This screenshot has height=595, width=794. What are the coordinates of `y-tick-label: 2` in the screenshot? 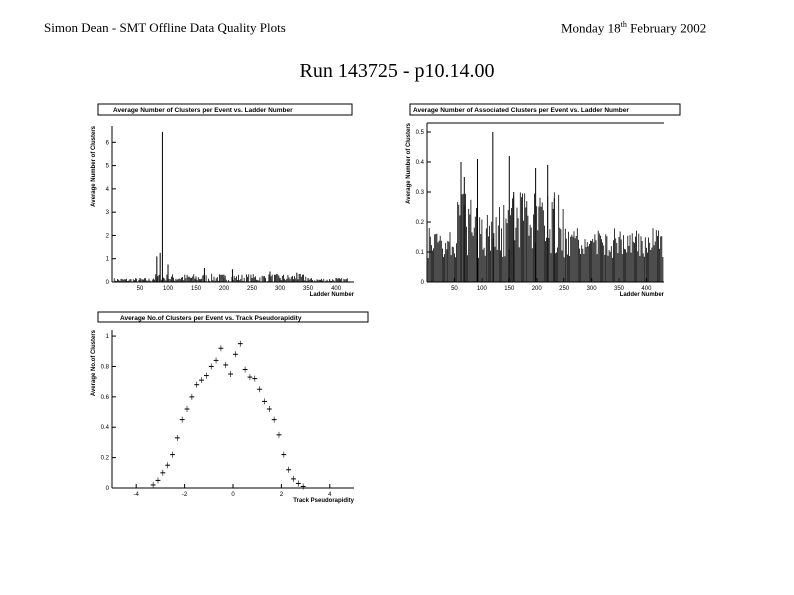 It's located at (108, 236).